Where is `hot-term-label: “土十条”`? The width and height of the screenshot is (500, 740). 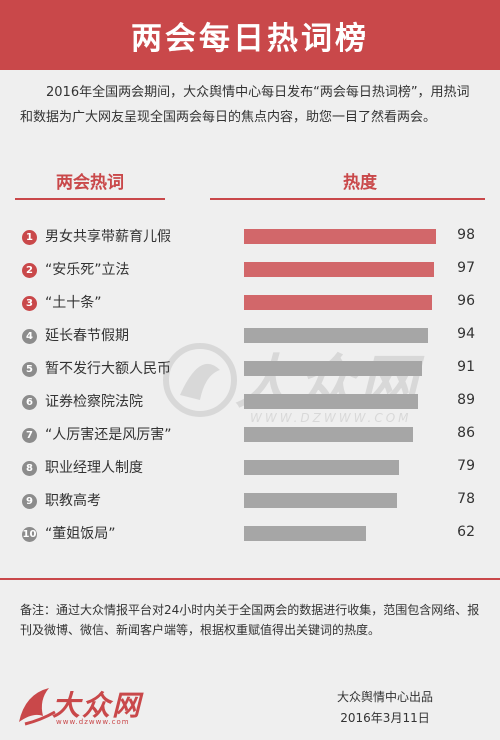
hot-term-label: “土十条” is located at coordinates (73, 303).